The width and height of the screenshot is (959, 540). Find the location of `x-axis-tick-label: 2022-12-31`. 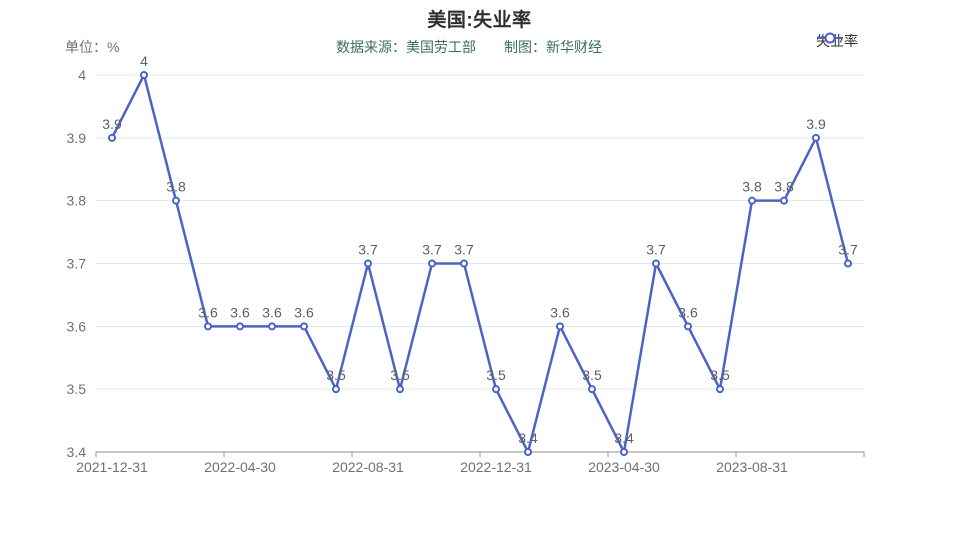

x-axis-tick-label: 2022-12-31 is located at coordinates (496, 467).